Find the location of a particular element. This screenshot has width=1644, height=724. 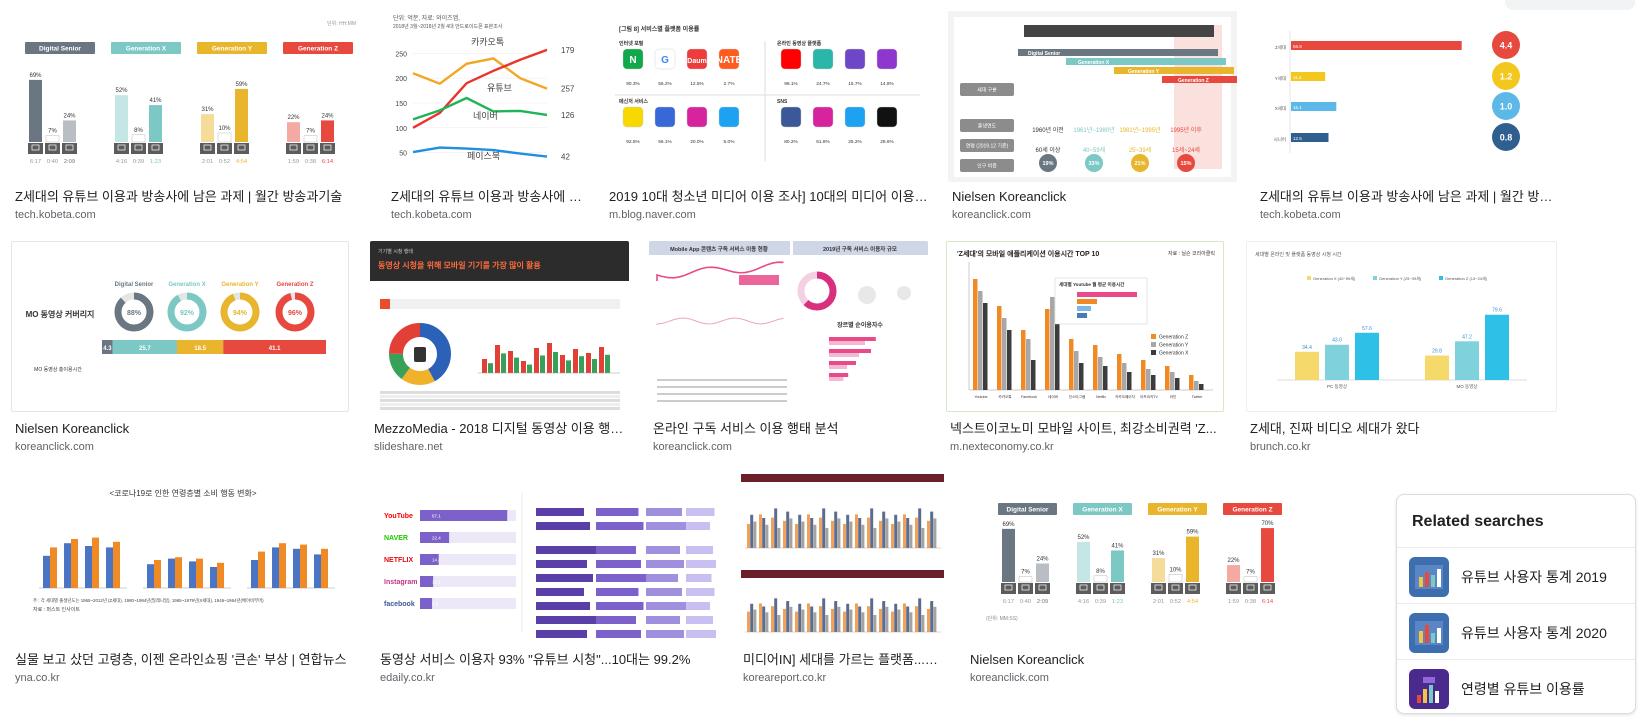

app-label: 카카오페이지 is located at coordinates (1125, 396).